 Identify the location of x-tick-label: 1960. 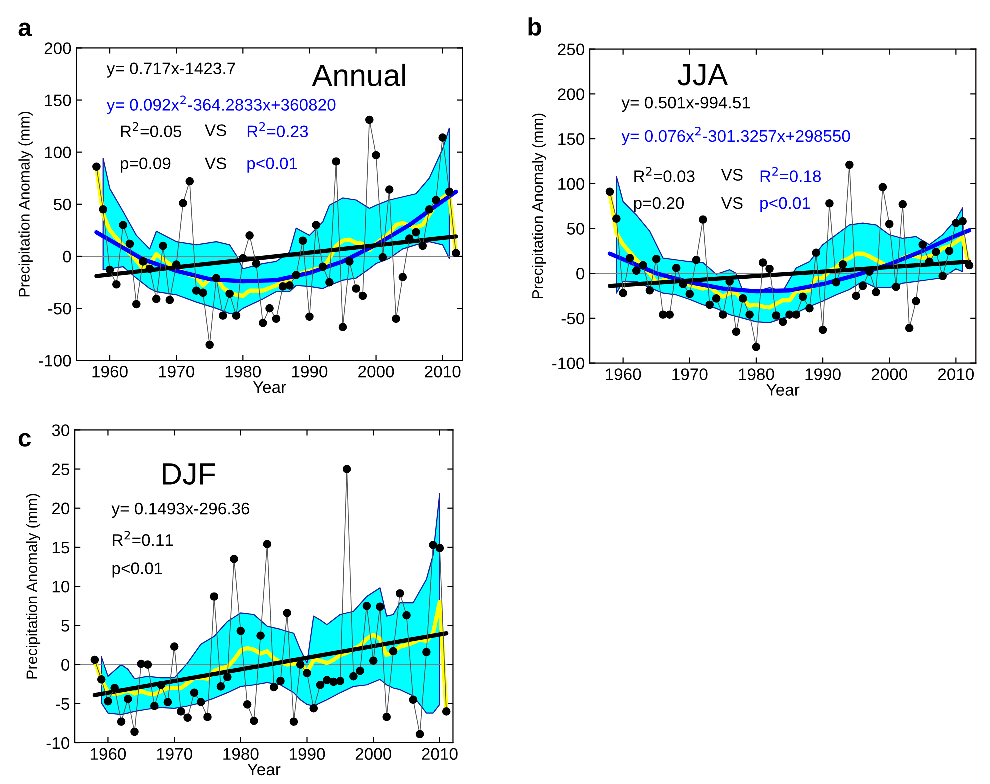
(624, 374).